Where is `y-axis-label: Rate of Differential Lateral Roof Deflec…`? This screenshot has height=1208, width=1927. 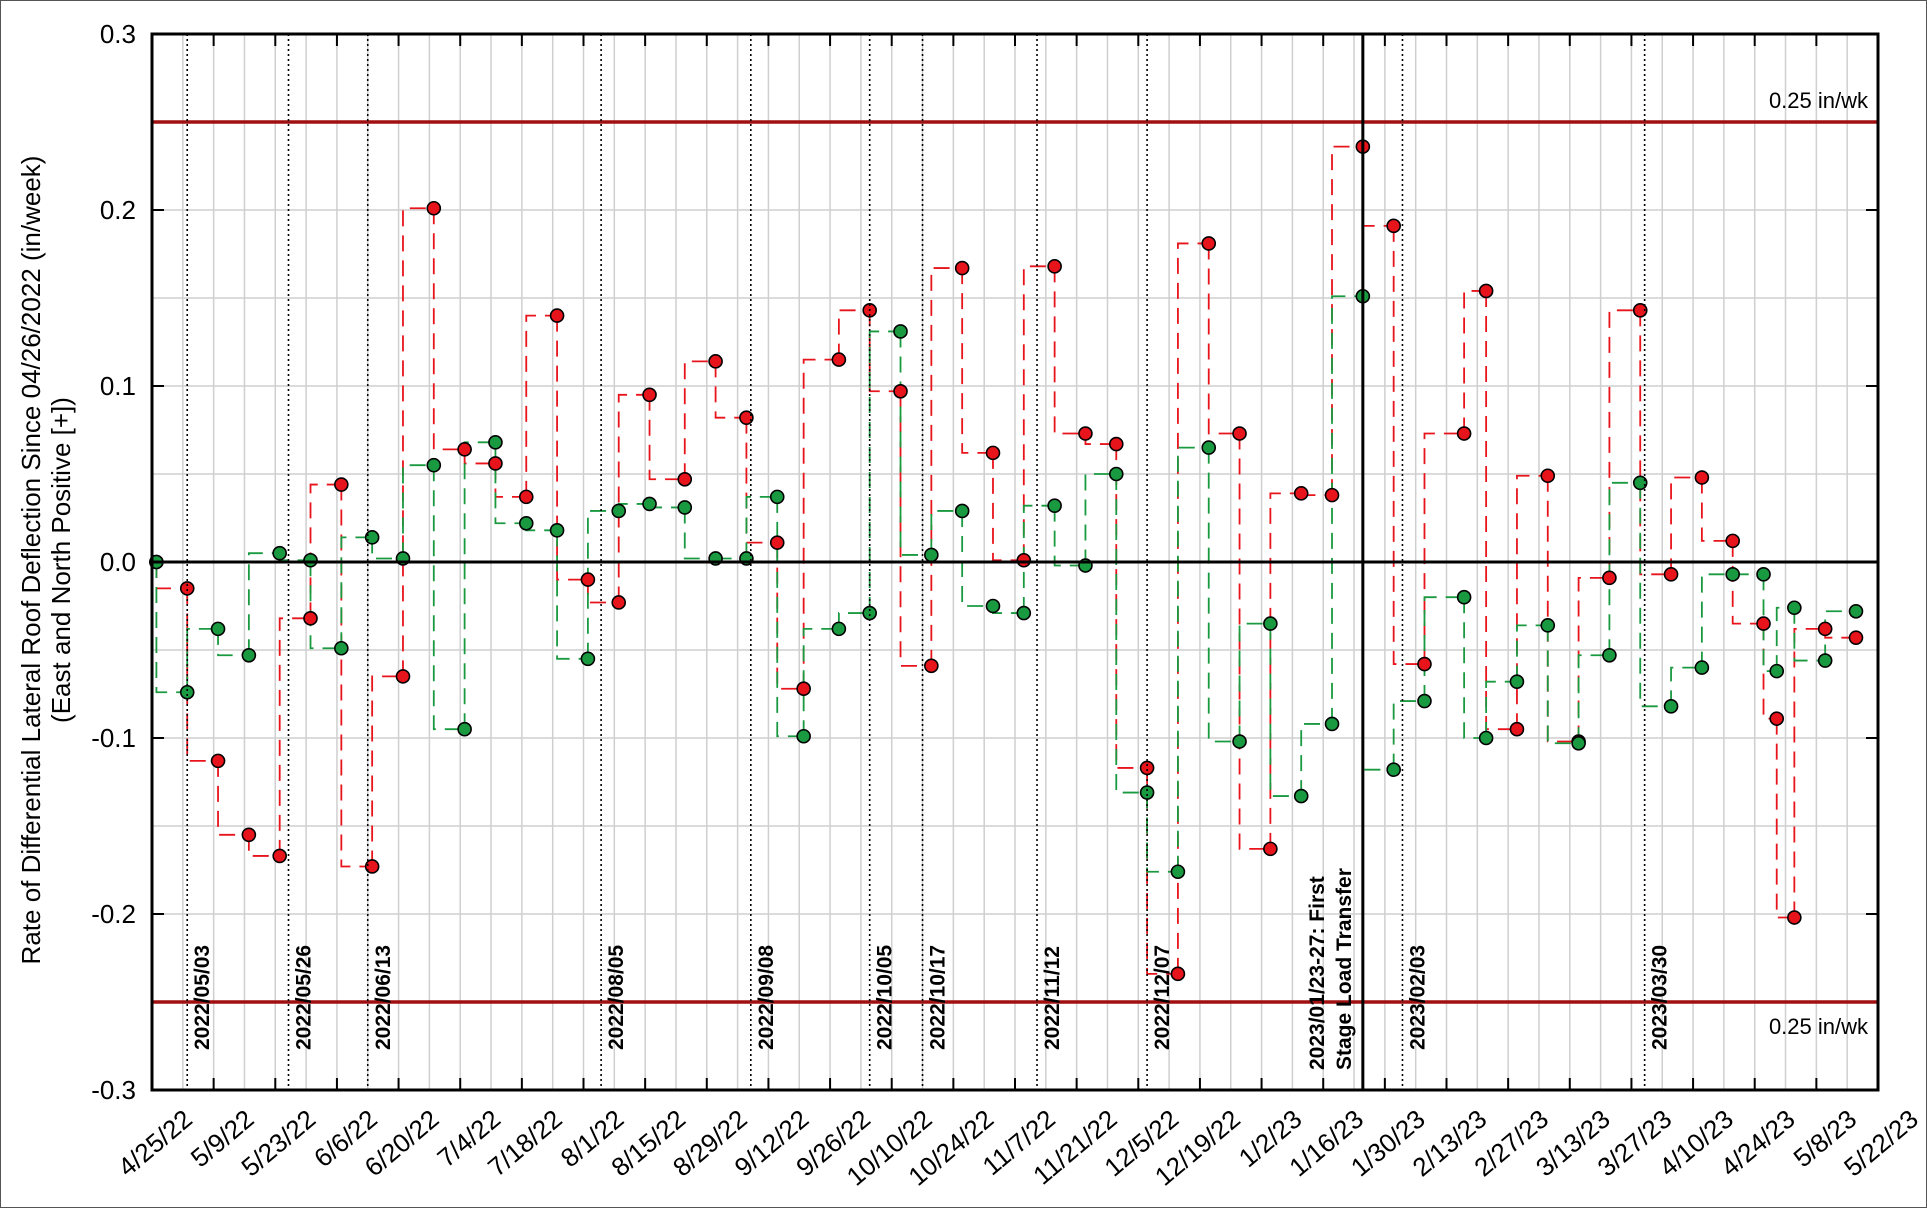 y-axis-label: Rate of Differential Lateral Roof Deflec… is located at coordinates (31, 560).